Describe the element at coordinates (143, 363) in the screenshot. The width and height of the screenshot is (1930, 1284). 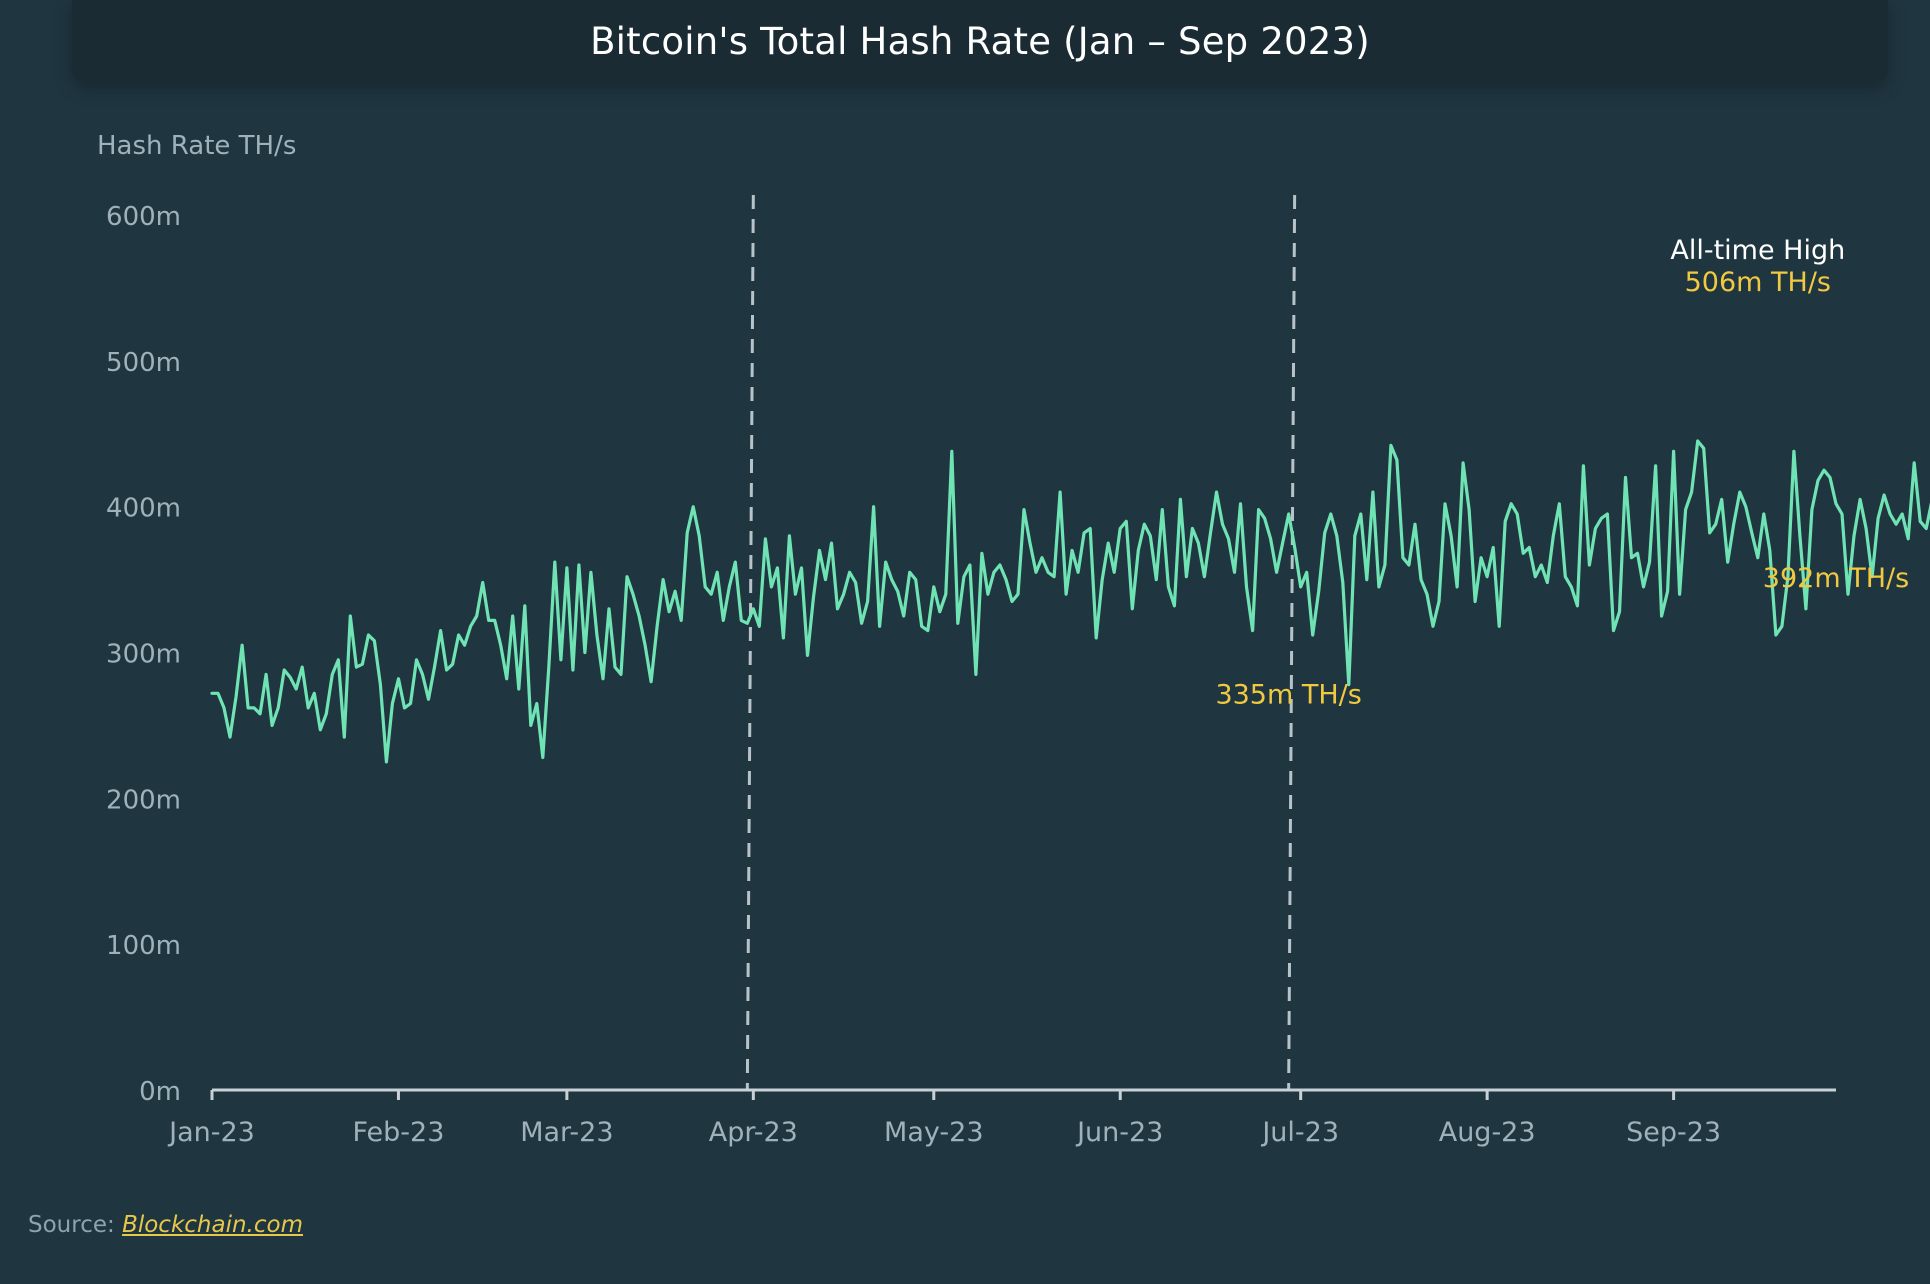
I see `y-tick-label: 500m` at that location.